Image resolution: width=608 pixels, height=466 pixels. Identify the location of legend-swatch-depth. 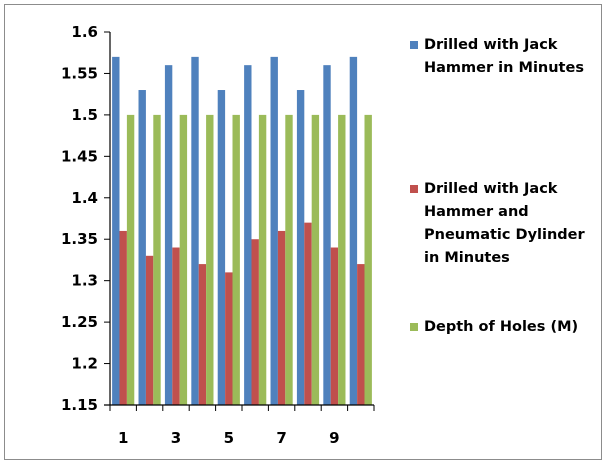
(414, 327).